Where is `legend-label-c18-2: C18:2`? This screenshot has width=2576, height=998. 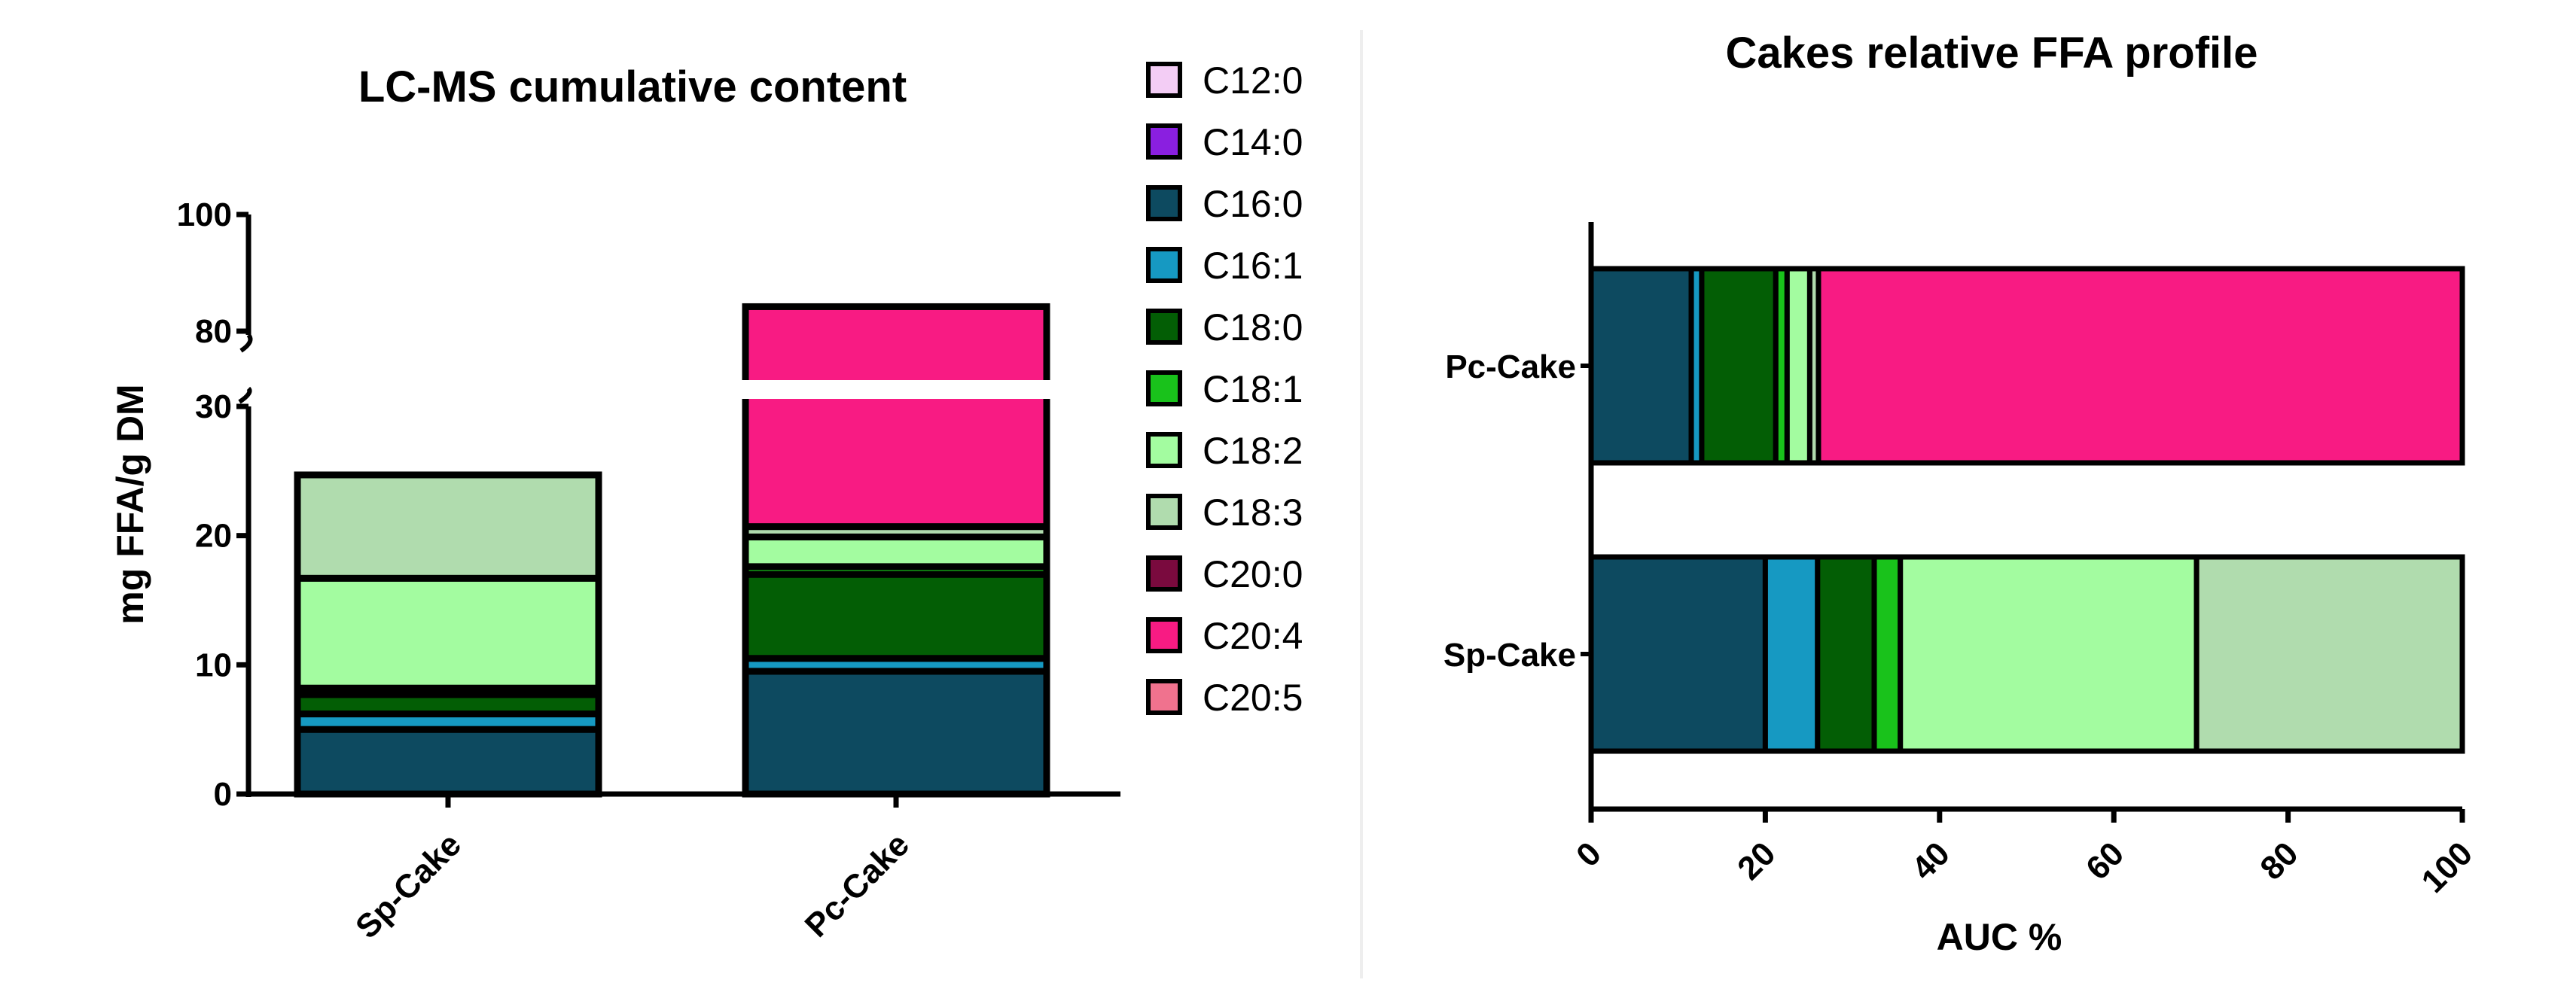
legend-label-c18-2: C18:2 is located at coordinates (1253, 451).